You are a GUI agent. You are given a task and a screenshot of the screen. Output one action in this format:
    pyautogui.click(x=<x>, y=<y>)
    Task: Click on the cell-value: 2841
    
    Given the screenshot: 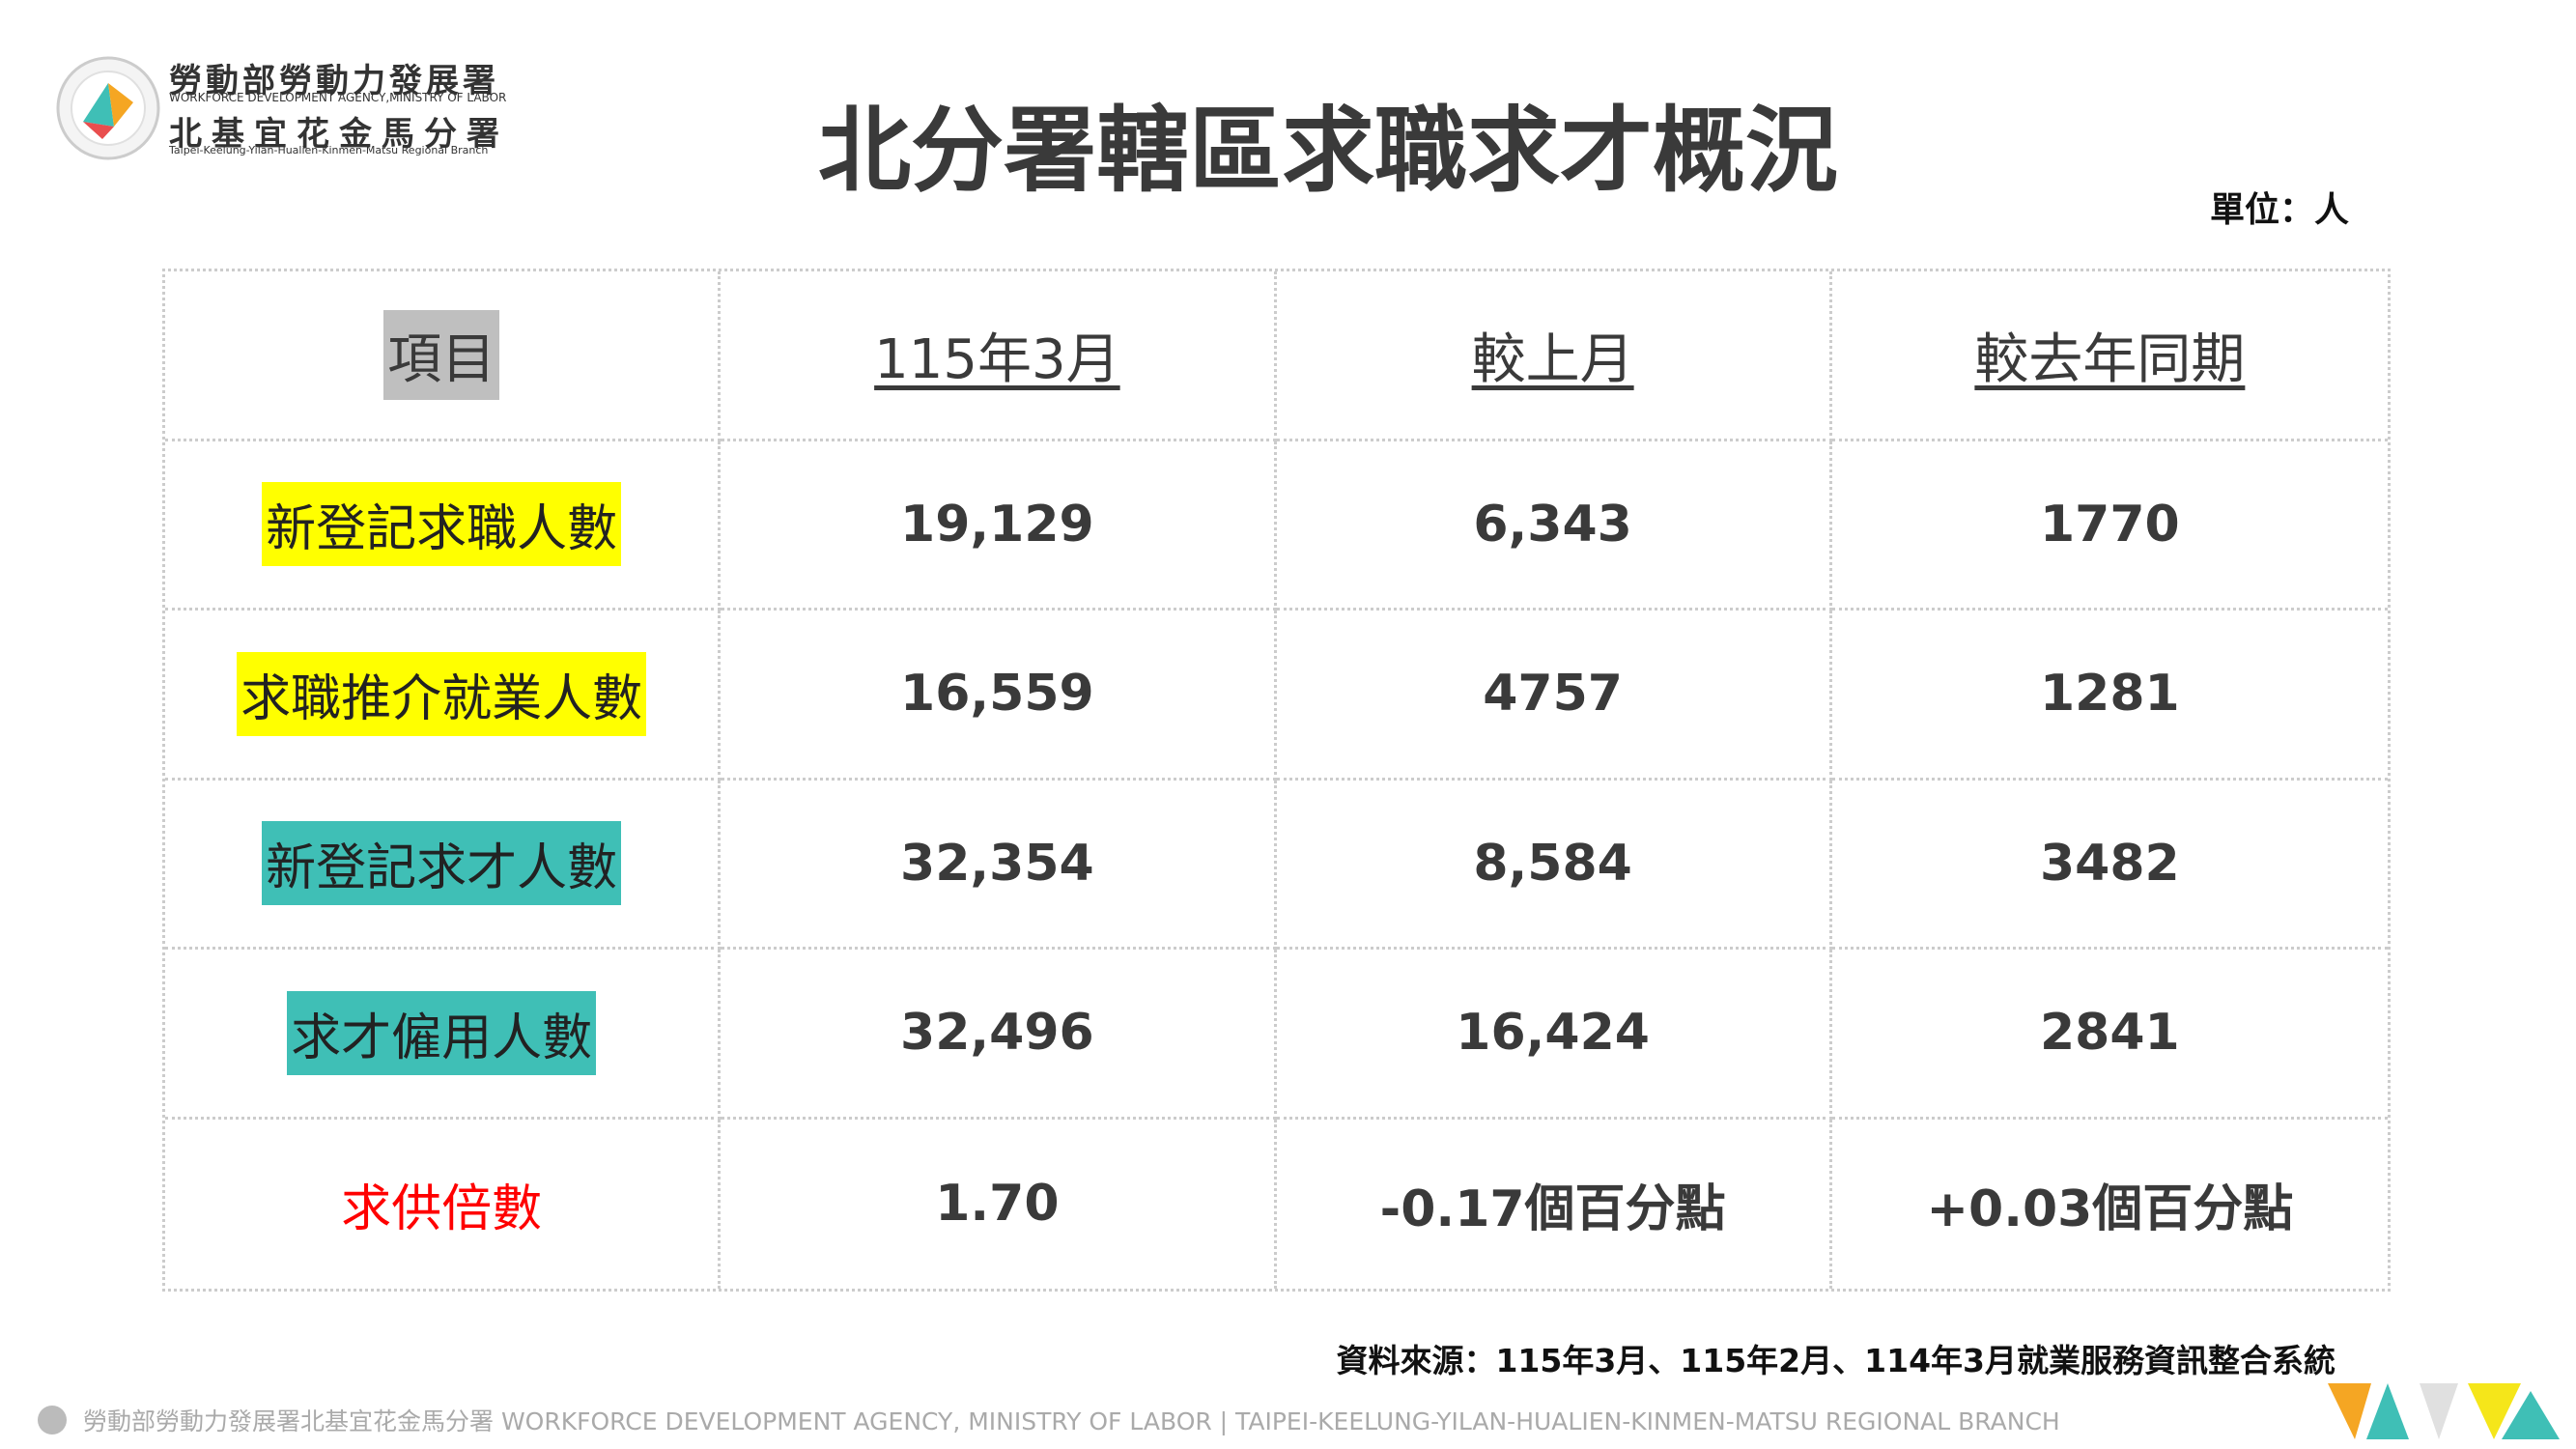 What is the action you would take?
    pyautogui.click(x=2110, y=1033)
    